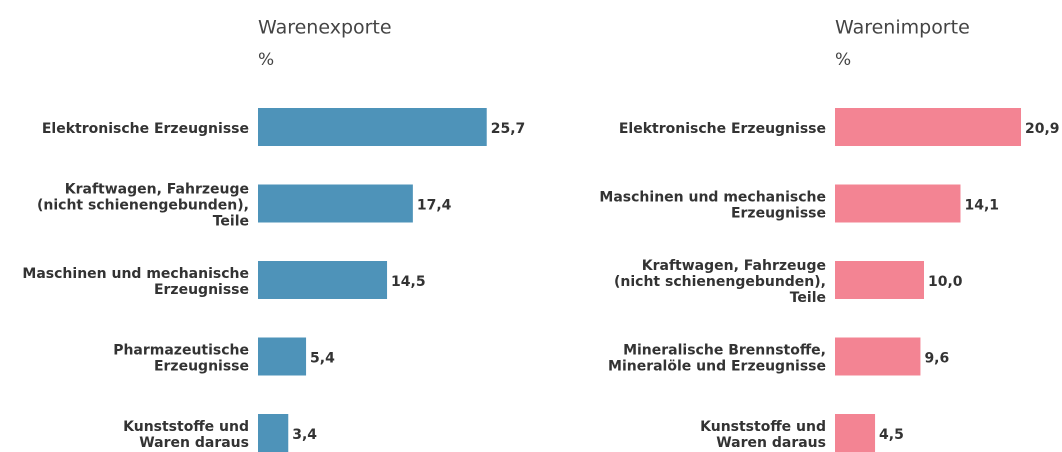 The width and height of the screenshot is (1062, 452). What do you see at coordinates (434, 206) in the screenshot?
I see `value-label: 17,4` at bounding box center [434, 206].